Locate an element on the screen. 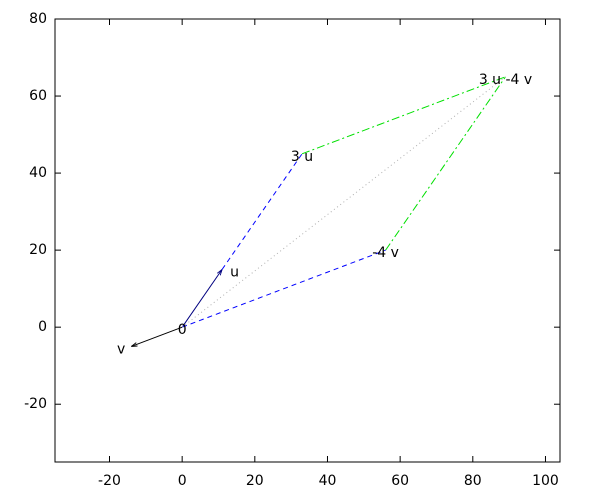 This screenshot has height=500, width=600. y-tick-label: 0 is located at coordinates (42, 327).